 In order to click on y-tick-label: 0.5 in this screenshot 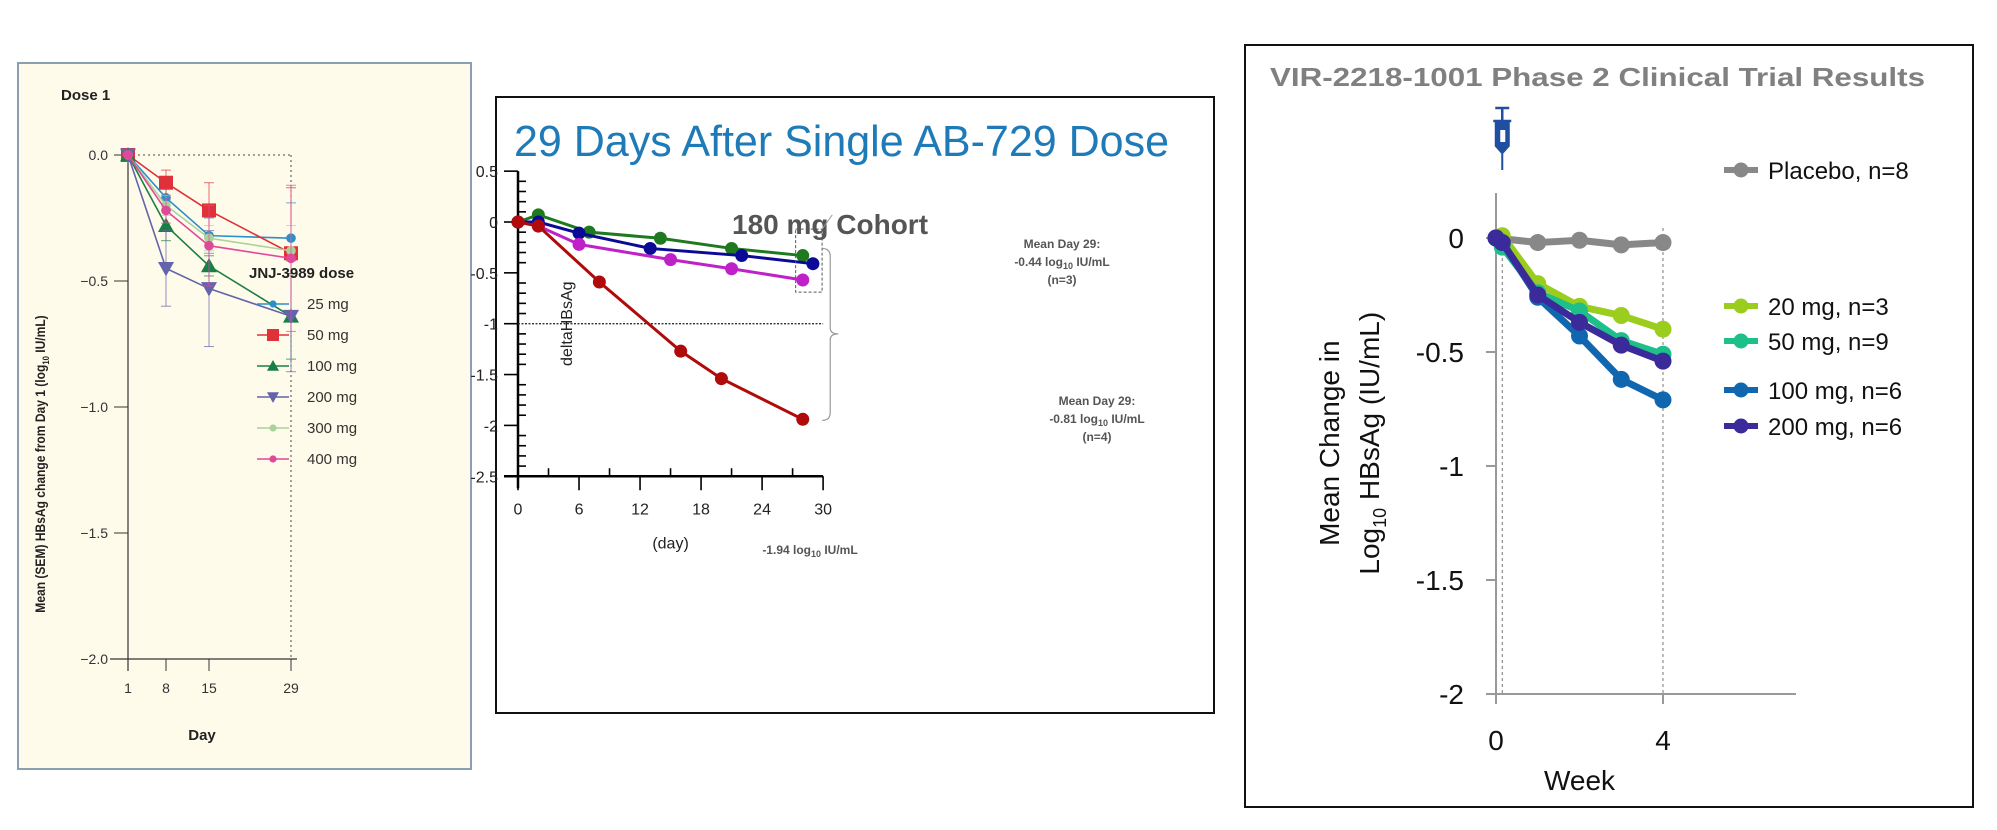, I will do `click(487, 172)`.